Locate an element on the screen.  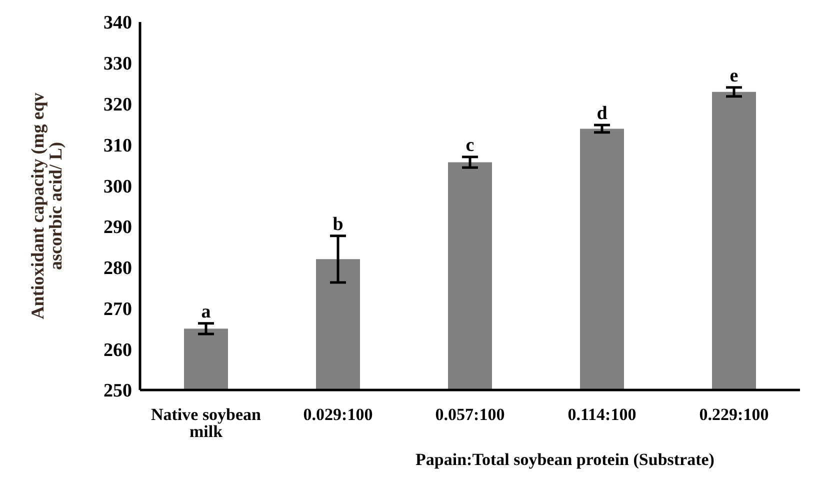
annotation: d is located at coordinates (602, 113).